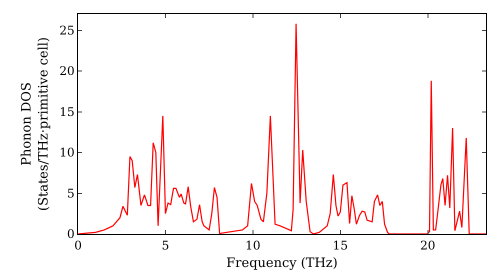  What do you see at coordinates (35, 124) in the screenshot?
I see `y-axis-title: Phonon DOS (States/THz·primitive cell)` at bounding box center [35, 124].